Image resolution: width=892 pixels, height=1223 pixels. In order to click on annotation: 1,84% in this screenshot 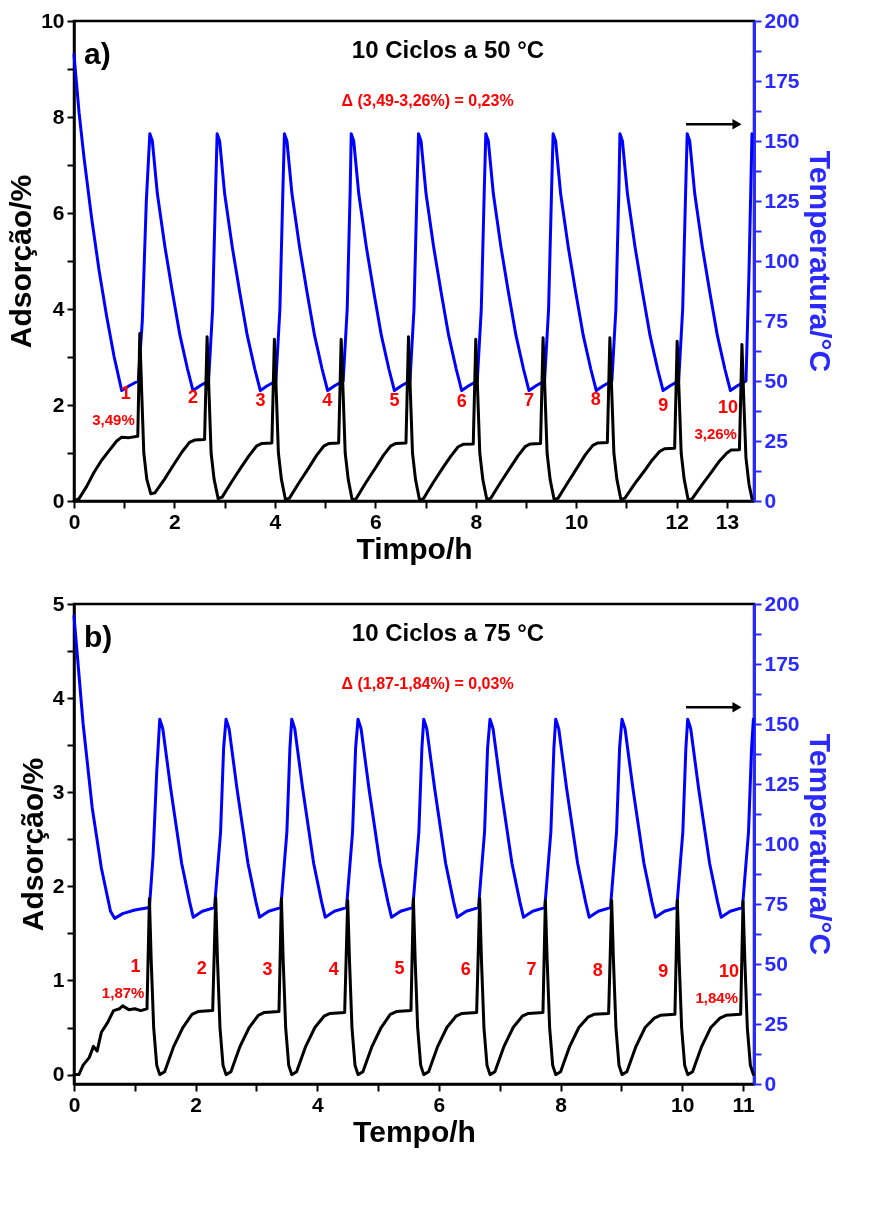, I will do `click(717, 998)`.